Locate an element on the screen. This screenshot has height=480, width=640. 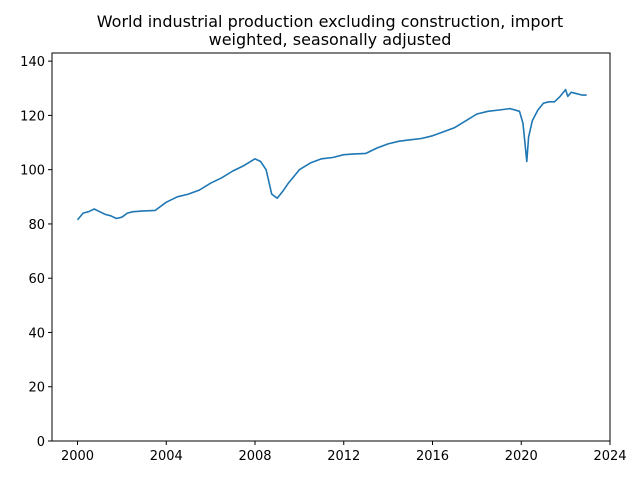
y-tick-label: 120 is located at coordinates (32, 116).